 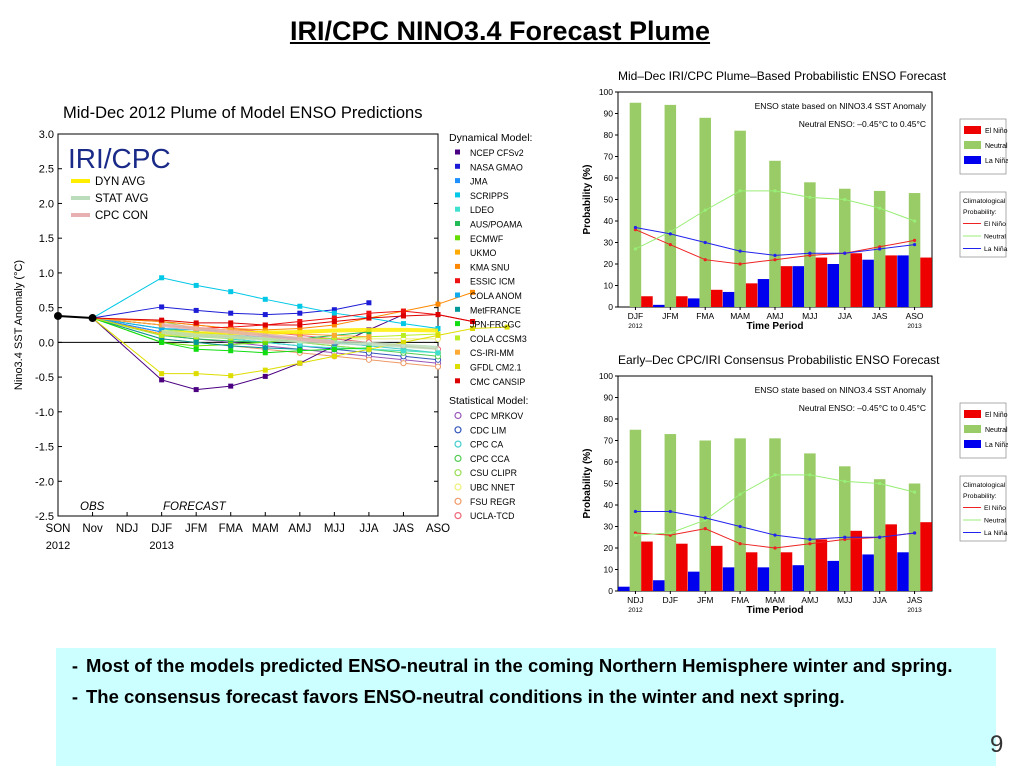 What do you see at coordinates (609, 398) in the screenshot?
I see `y-tick-label: 90` at bounding box center [609, 398].